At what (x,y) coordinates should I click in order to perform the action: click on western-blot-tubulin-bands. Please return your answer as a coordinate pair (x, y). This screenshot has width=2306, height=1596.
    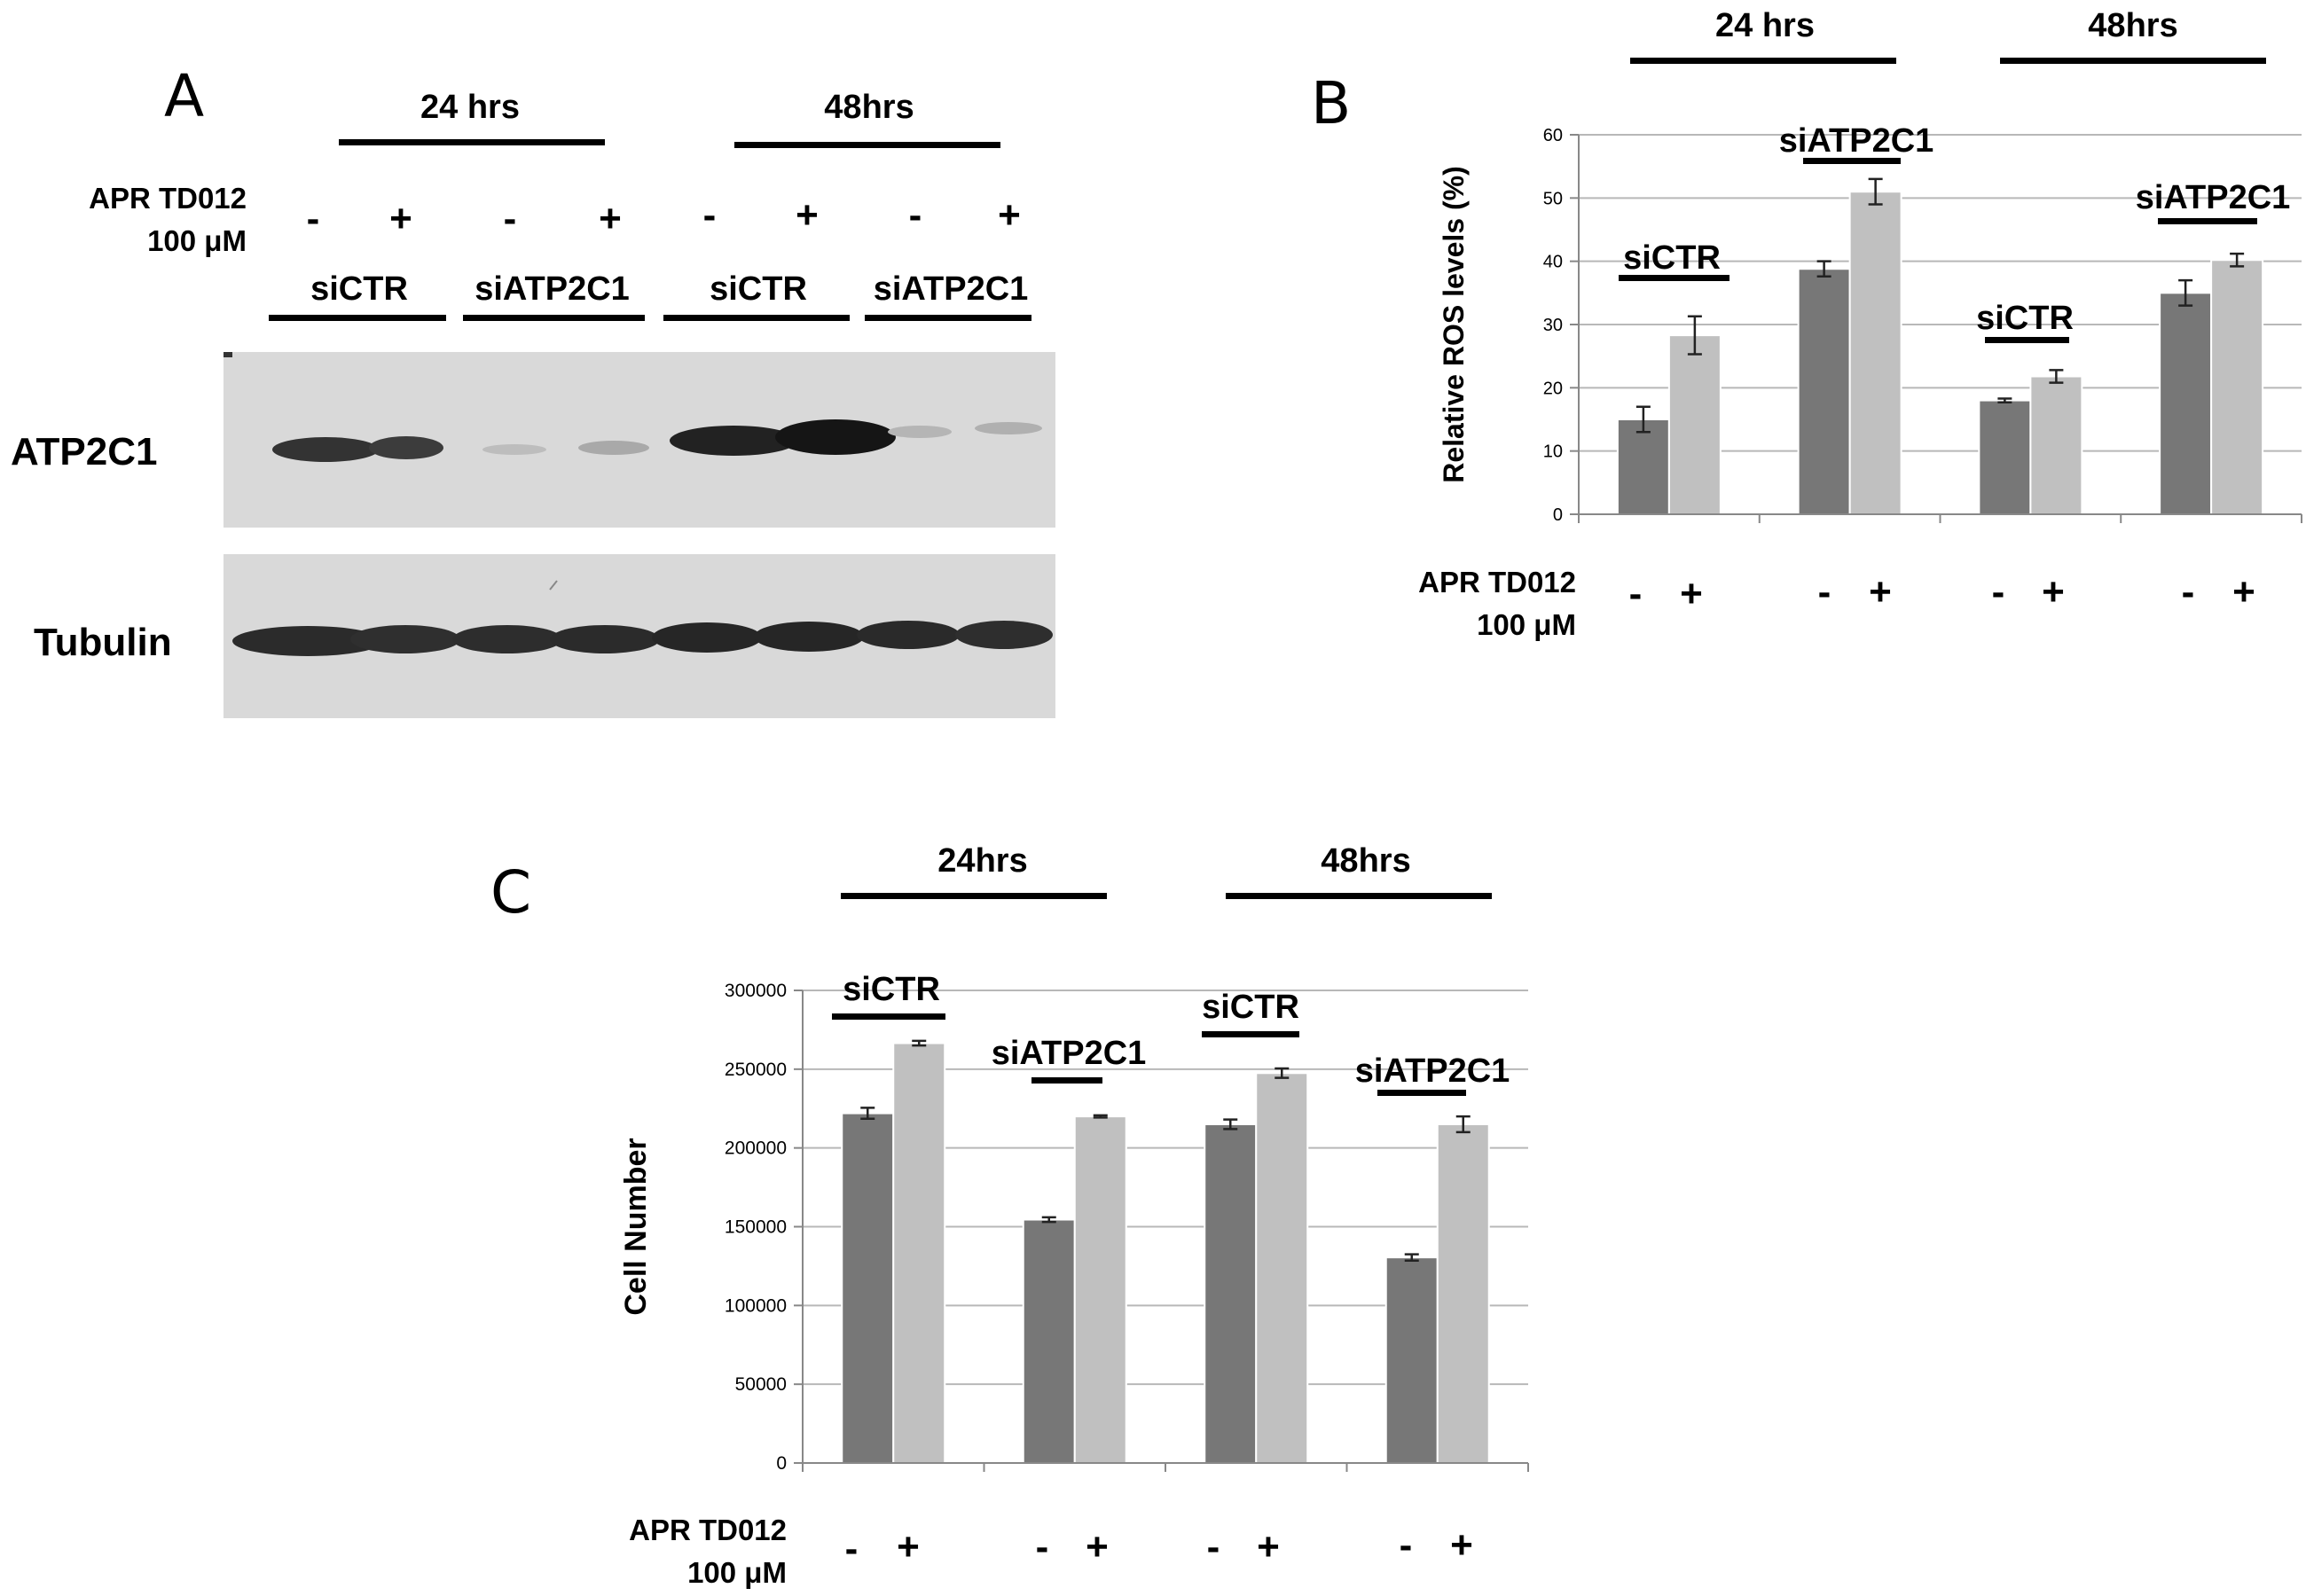
    Looking at the image, I should click on (642, 618).